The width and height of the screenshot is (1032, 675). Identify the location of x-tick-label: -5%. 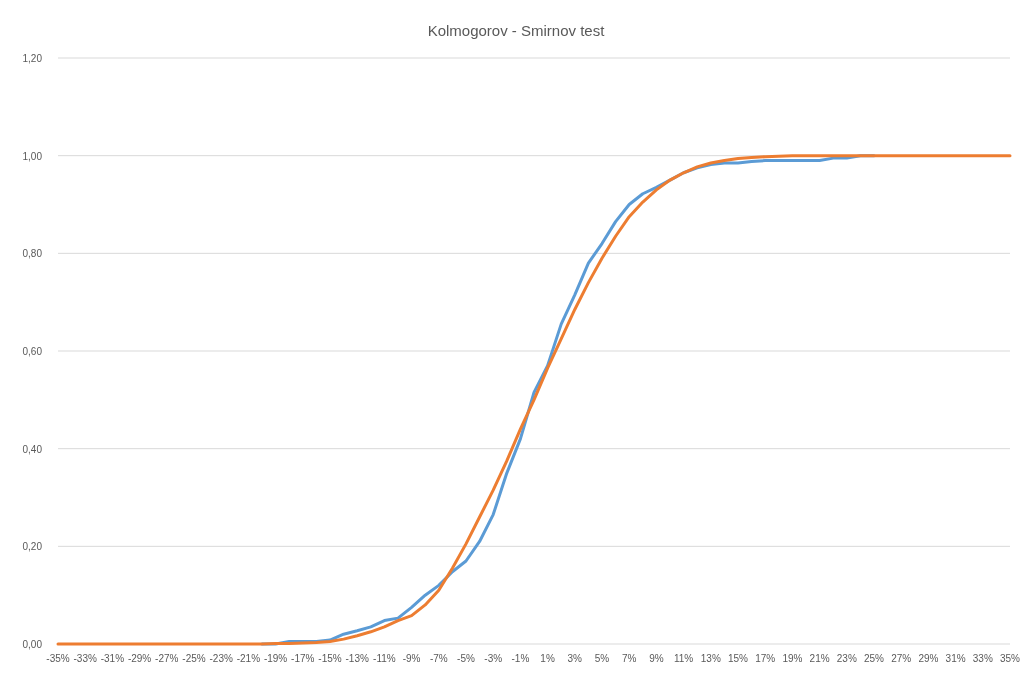
(466, 658).